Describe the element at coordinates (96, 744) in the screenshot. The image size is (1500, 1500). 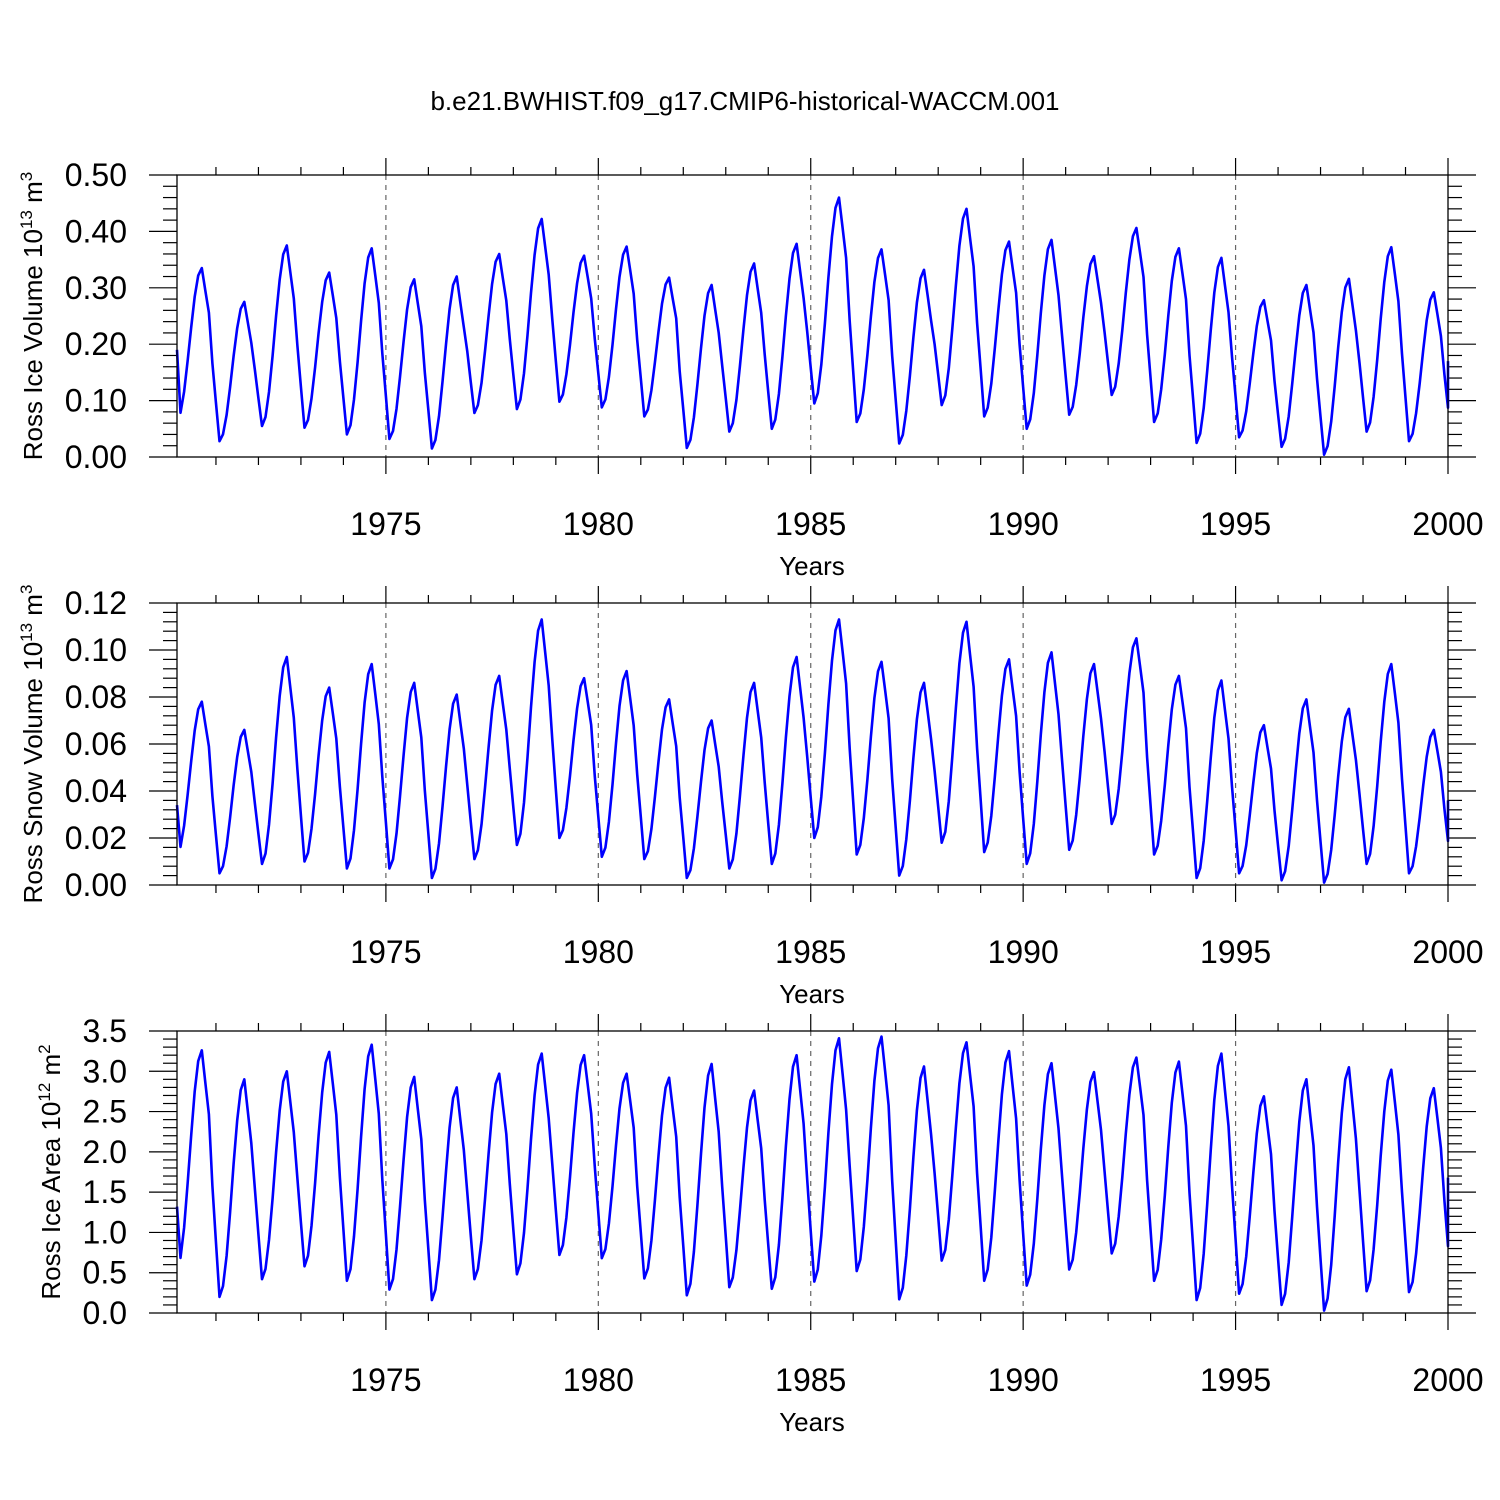
I see `y-tick-label: 0.06` at that location.